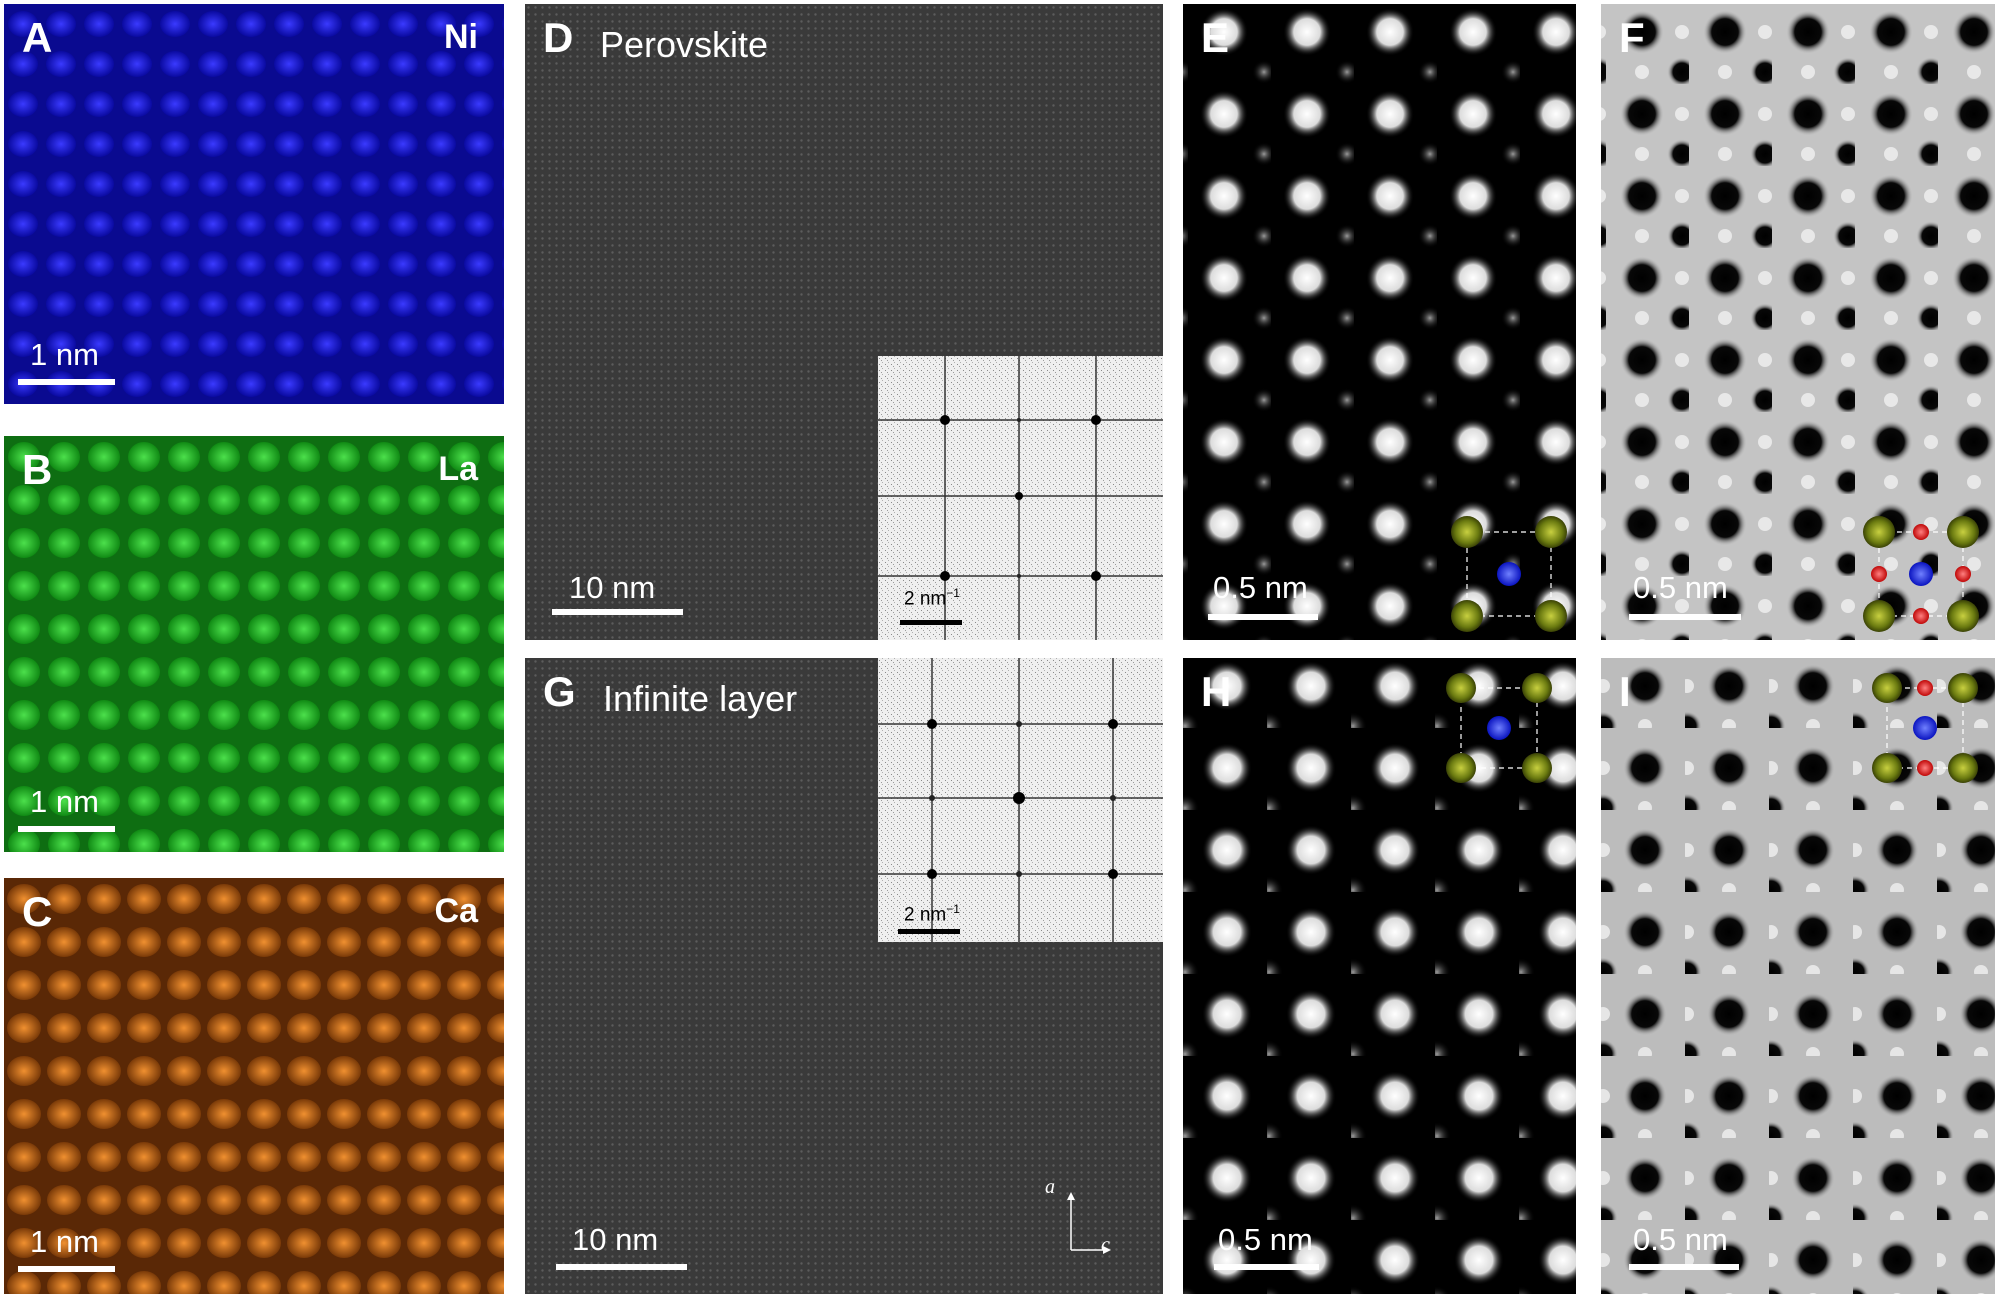  I want to click on element-label: Ca, so click(456, 911).